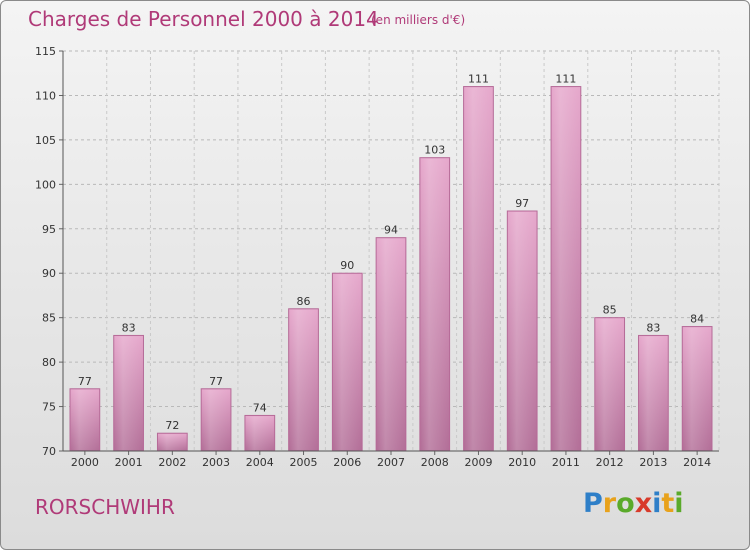  Describe the element at coordinates (49, 318) in the screenshot. I see `y-tick-label: 85` at that location.